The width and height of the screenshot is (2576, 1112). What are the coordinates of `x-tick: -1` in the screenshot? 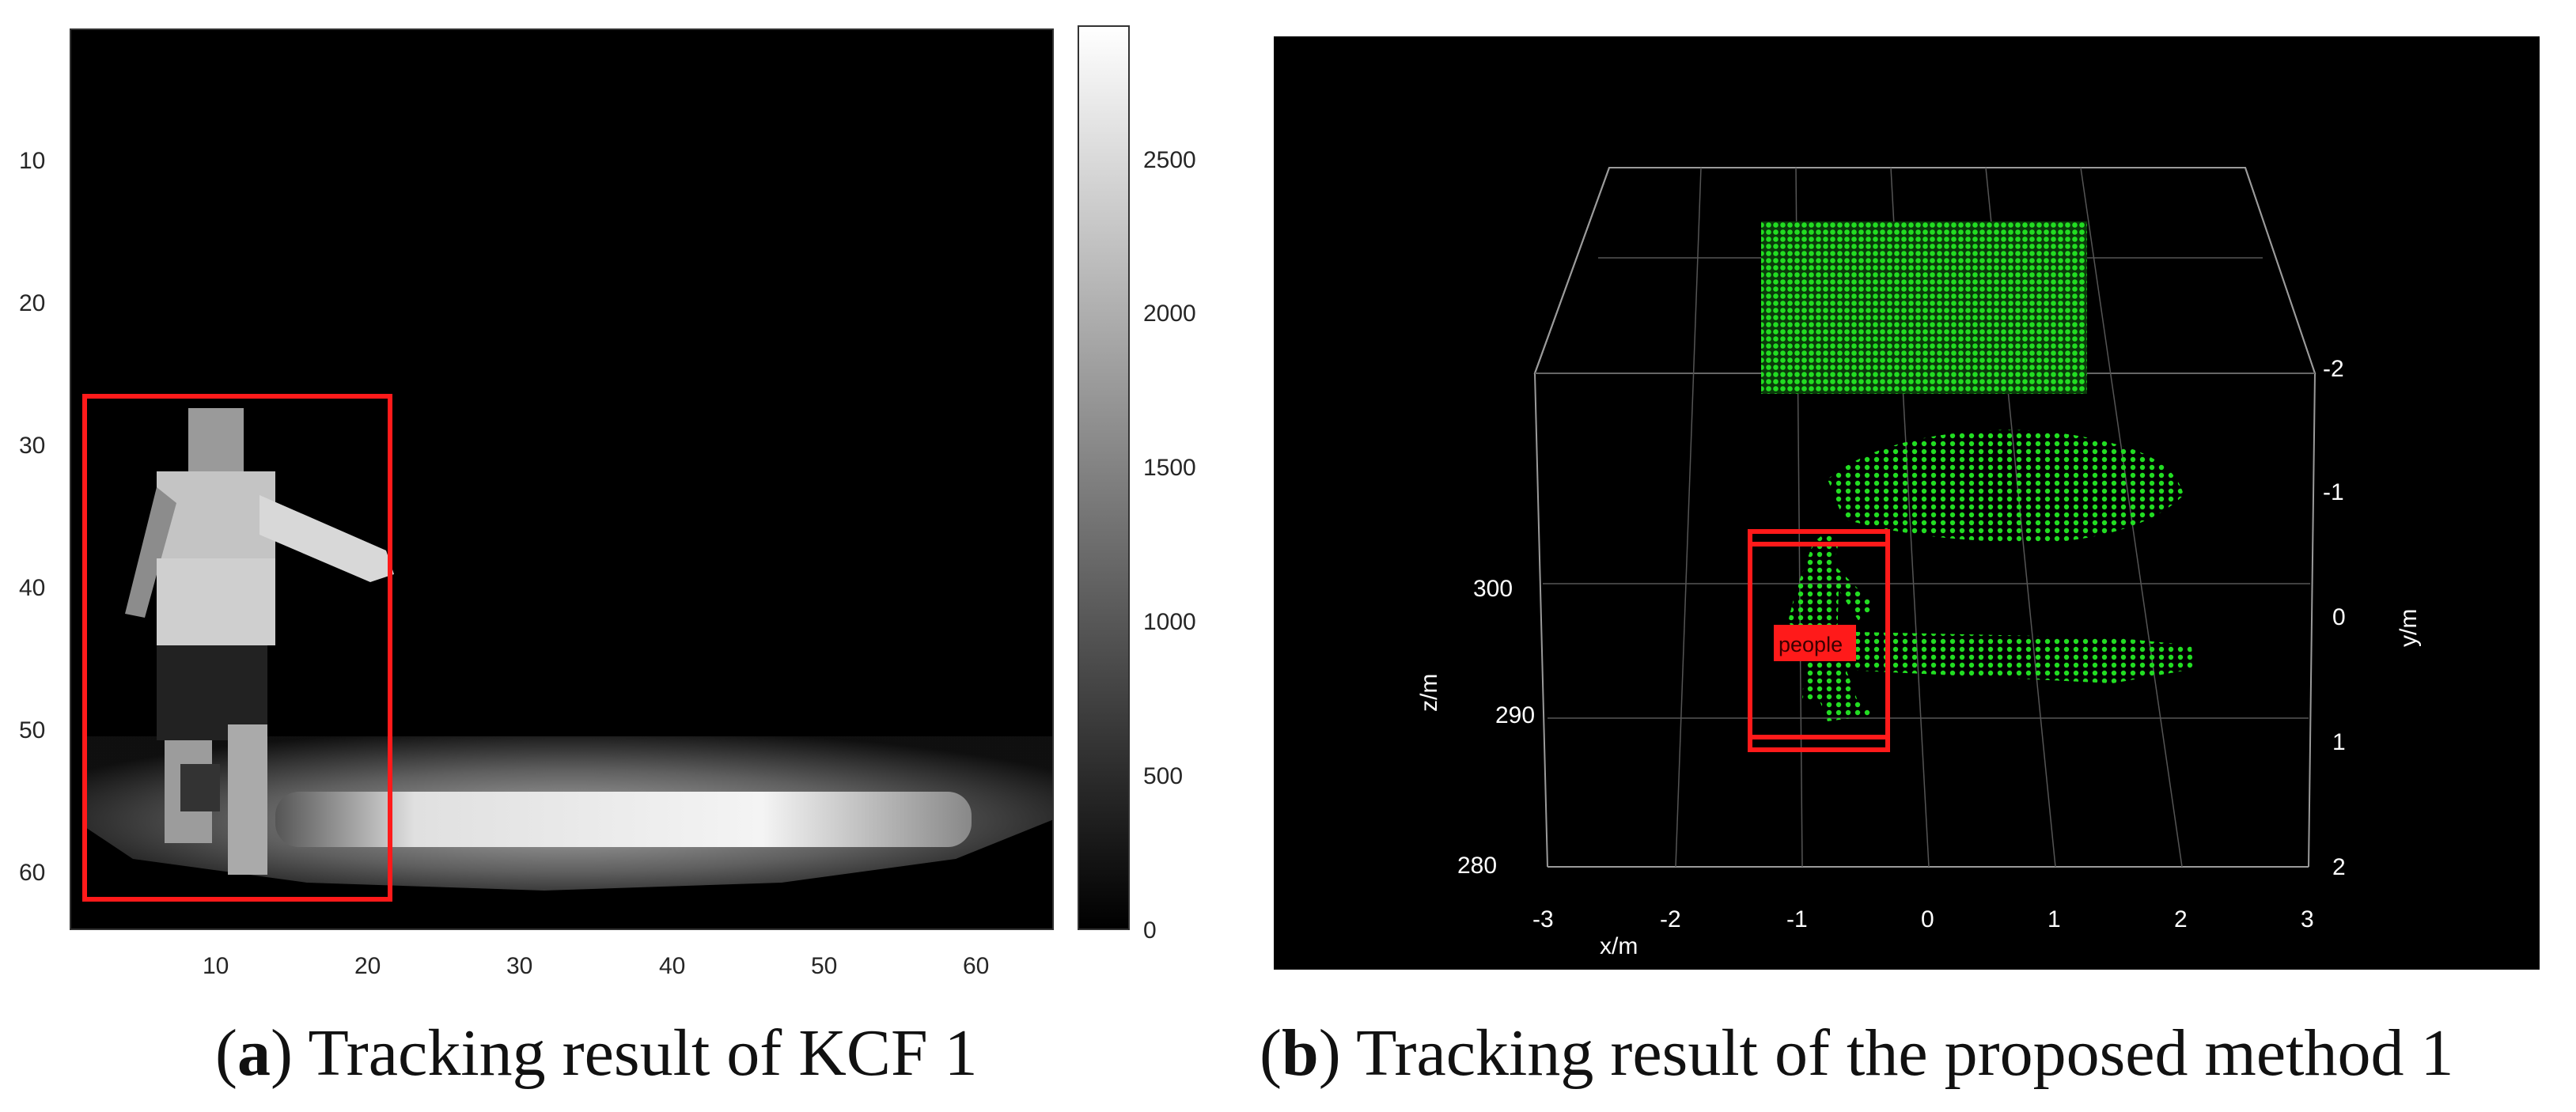 It's located at (1797, 919).